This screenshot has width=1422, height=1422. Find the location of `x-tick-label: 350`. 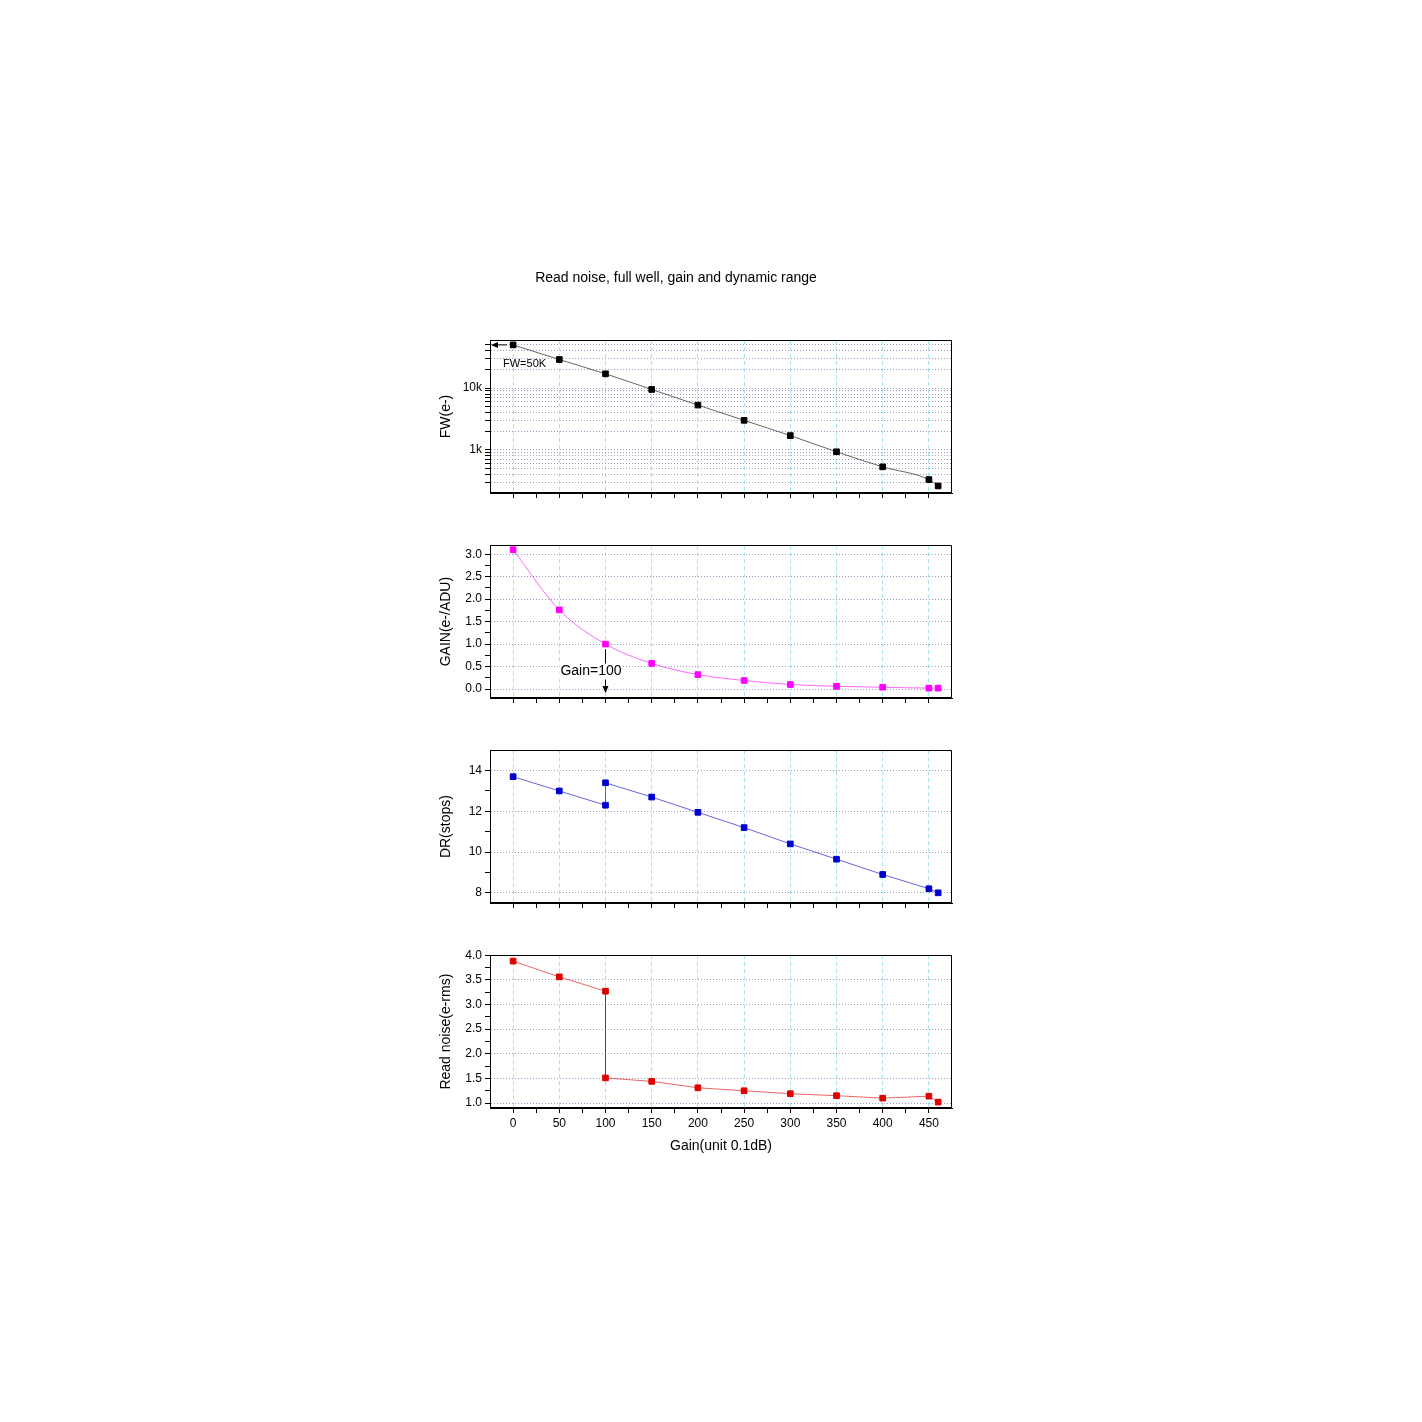

x-tick-label: 350 is located at coordinates (836, 1122).